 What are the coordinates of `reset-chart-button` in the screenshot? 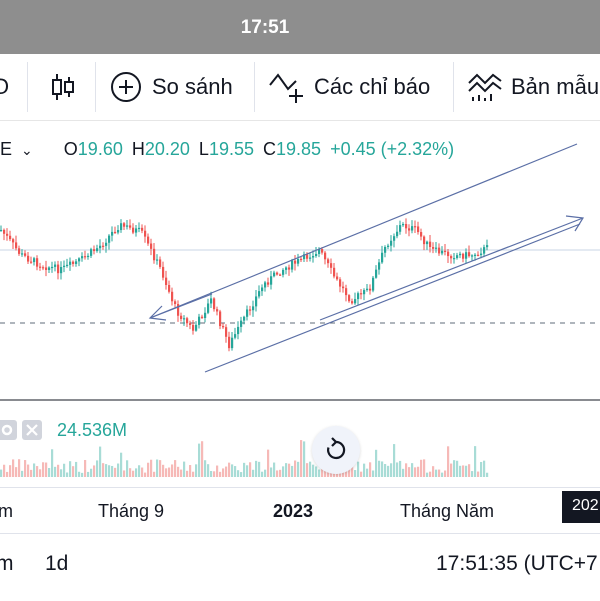 It's located at (336, 450).